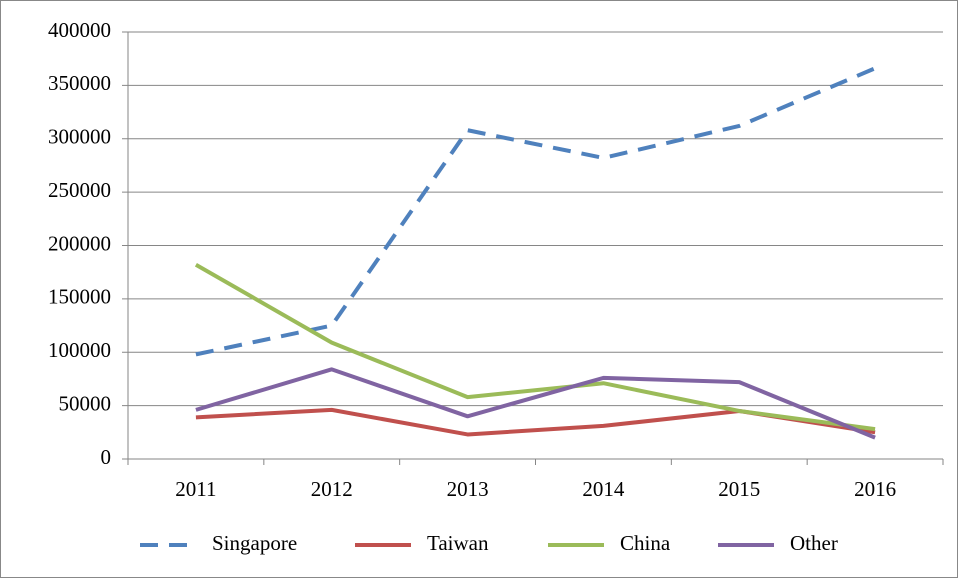 Image resolution: width=959 pixels, height=579 pixels. Describe the element at coordinates (332, 489) in the screenshot. I see `x-tick-label: 2012` at that location.